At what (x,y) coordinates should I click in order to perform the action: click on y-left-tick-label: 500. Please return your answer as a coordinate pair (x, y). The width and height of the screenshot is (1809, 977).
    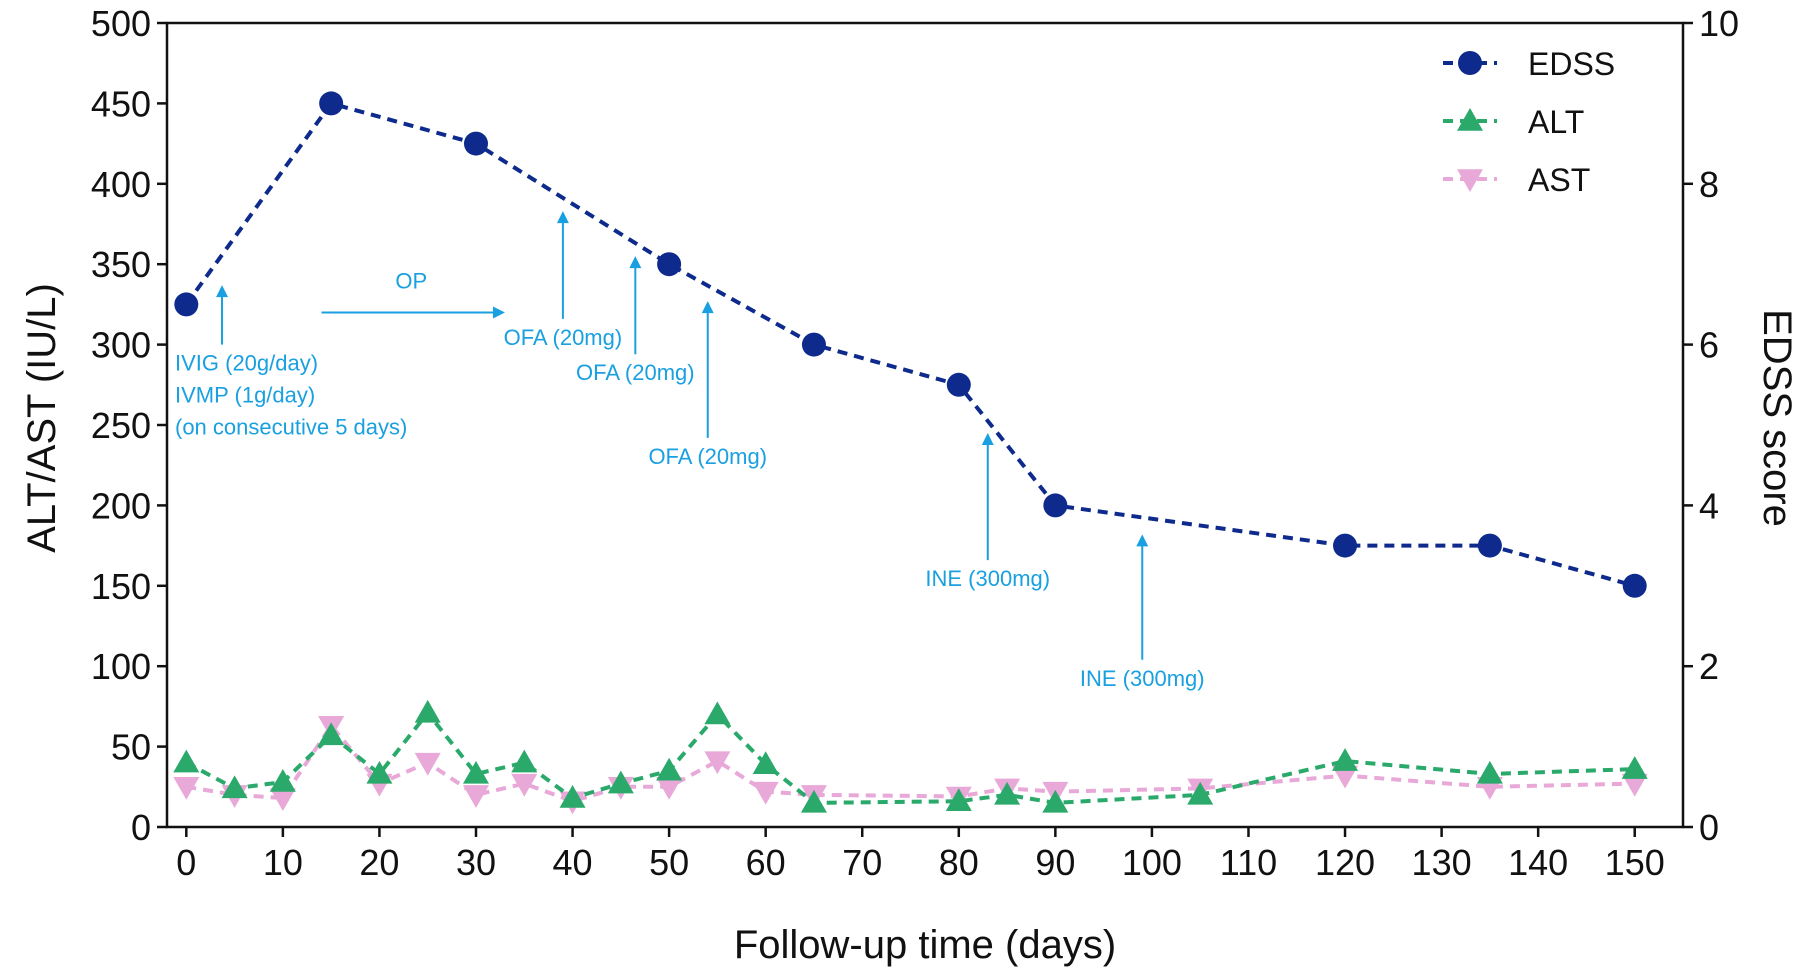
    Looking at the image, I should click on (121, 23).